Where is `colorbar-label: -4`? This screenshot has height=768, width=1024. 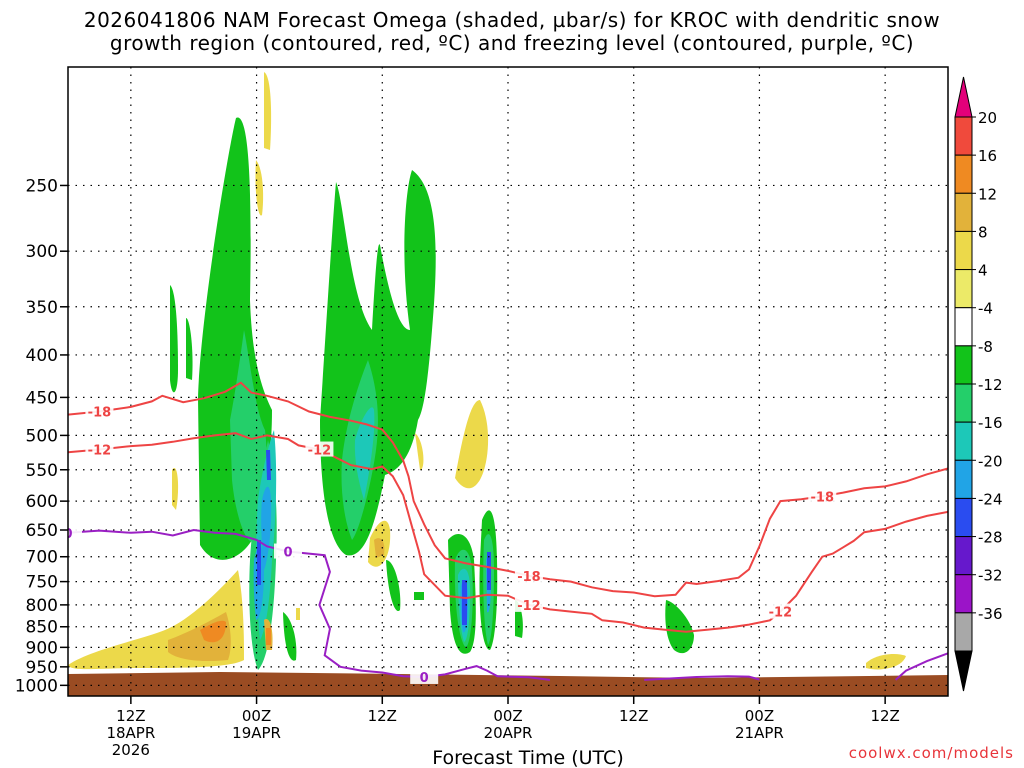 colorbar-label: -4 is located at coordinates (985, 309).